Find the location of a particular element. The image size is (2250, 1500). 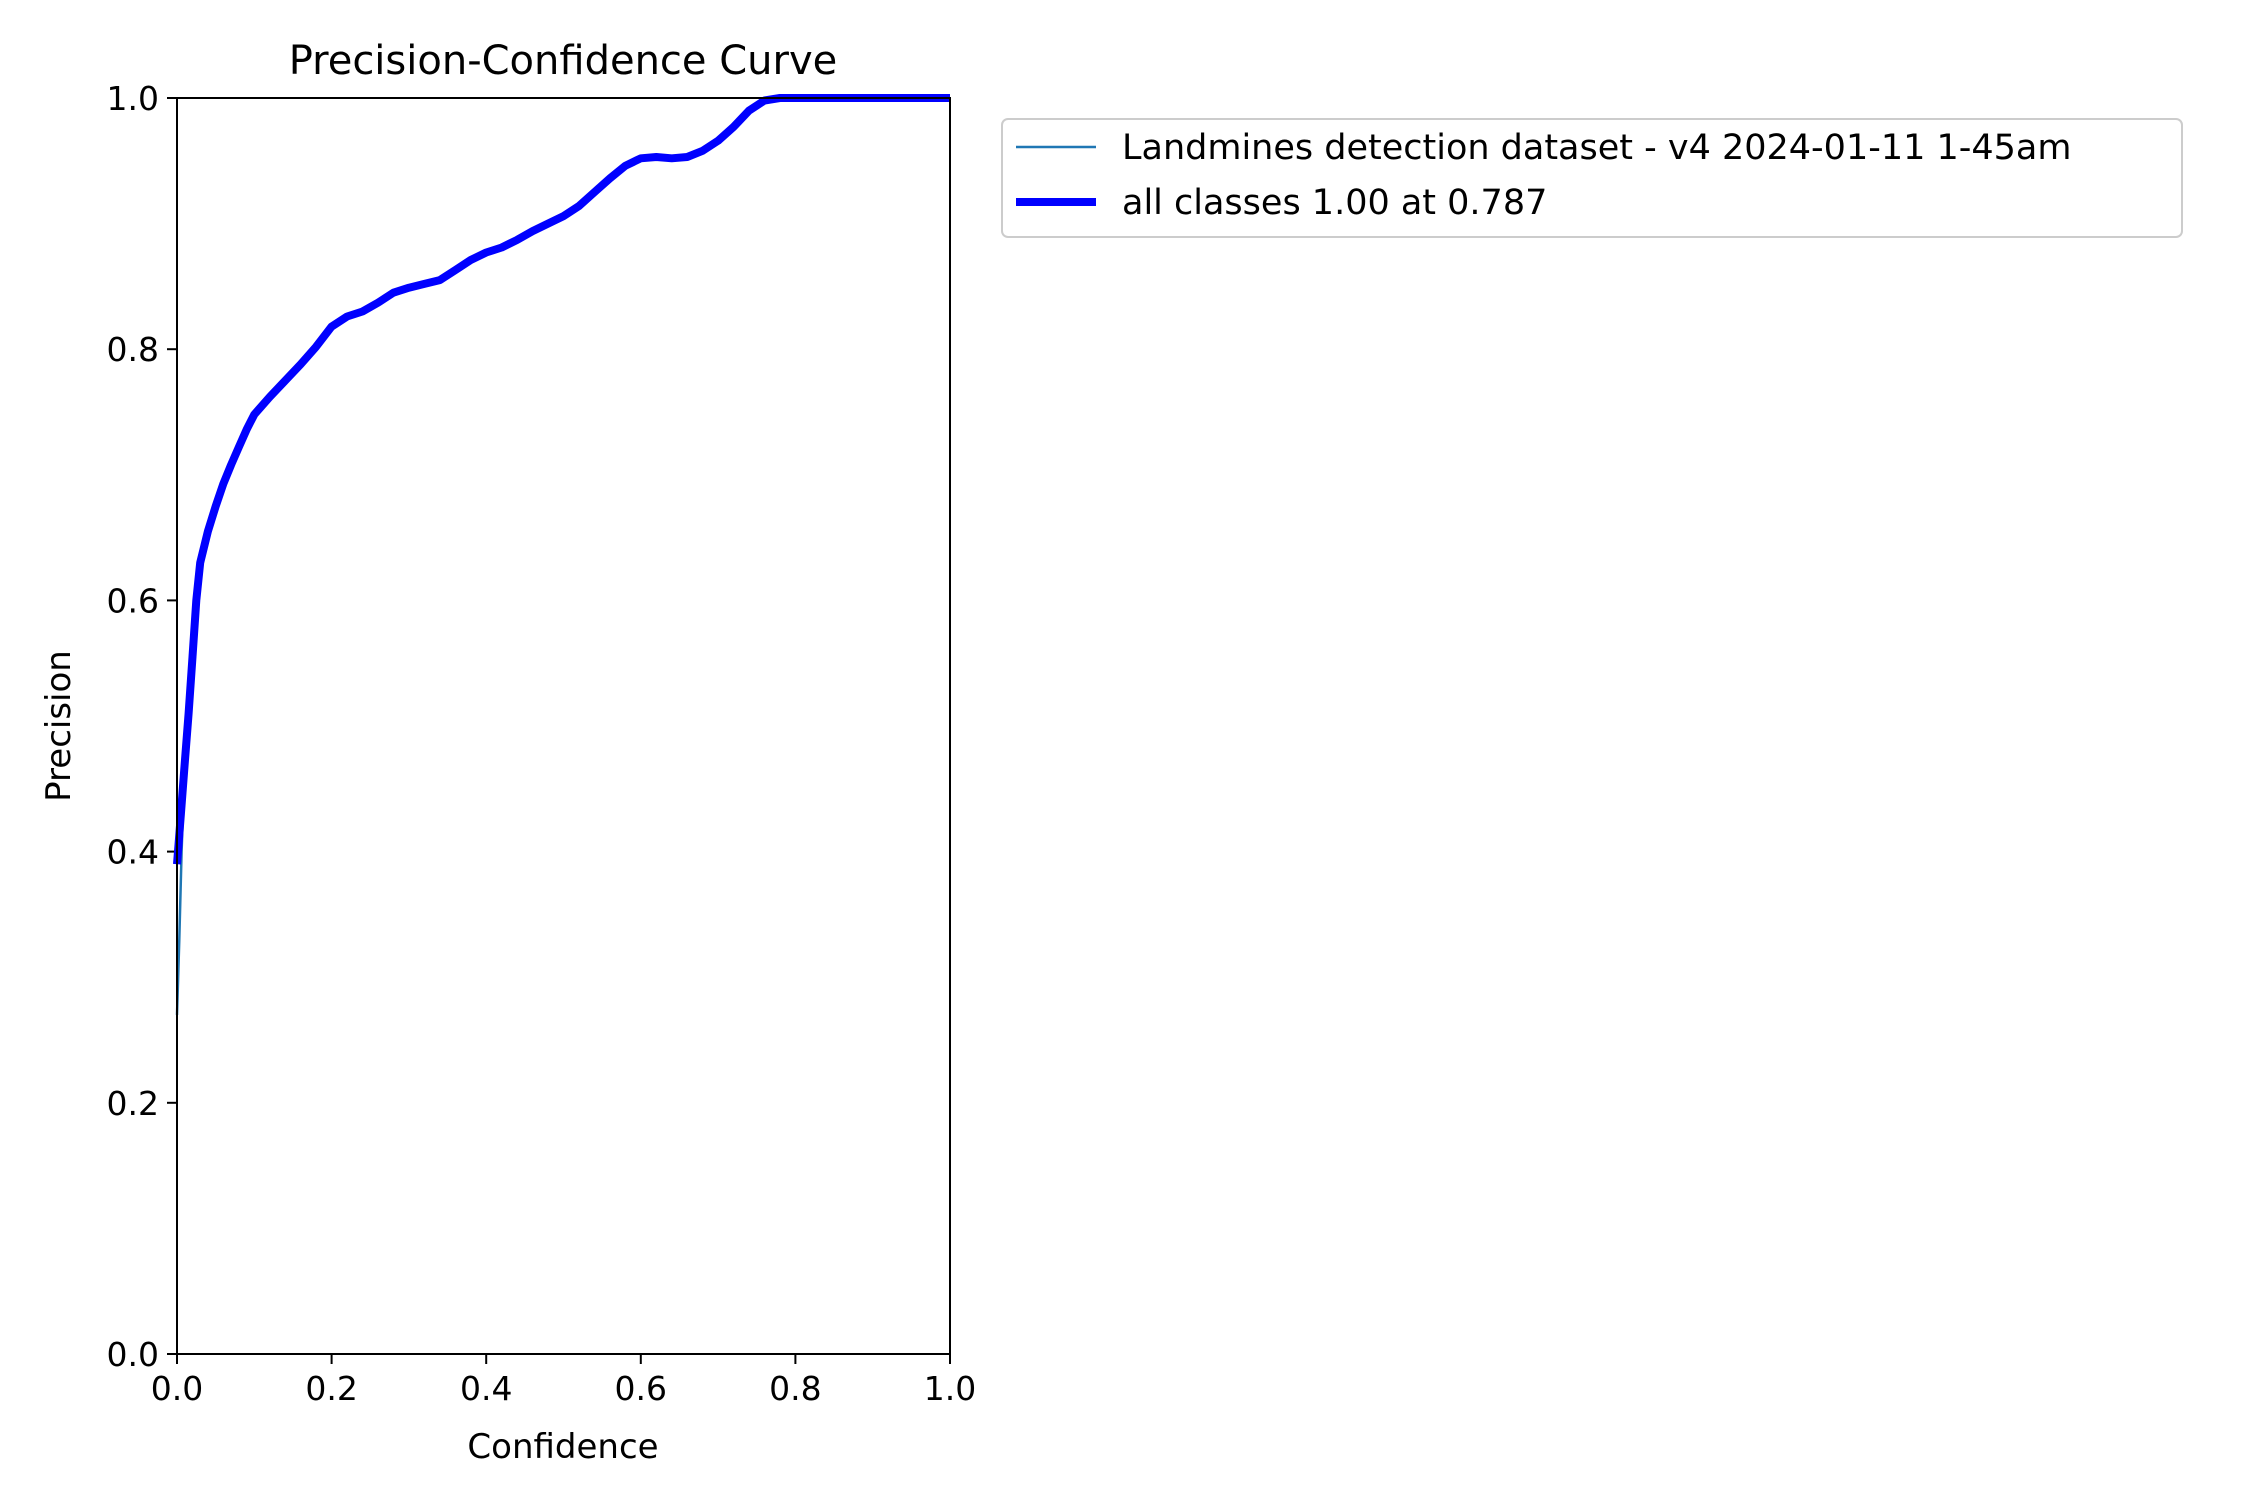

chart-title: Precision-Confidence Curve is located at coordinates (563, 61).